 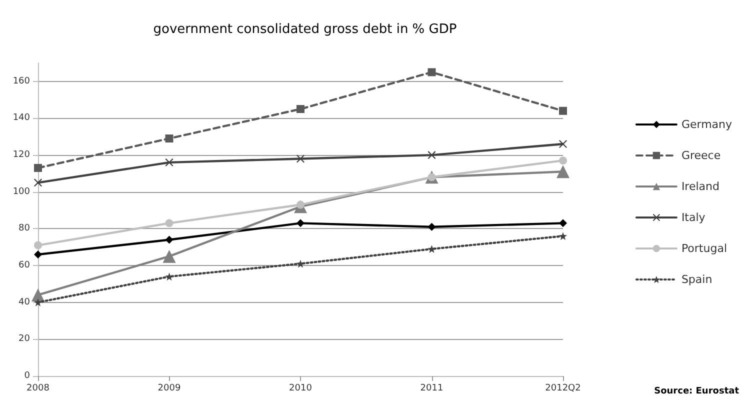 What do you see at coordinates (169, 389) in the screenshot?
I see `x-tick-label: 2009` at bounding box center [169, 389].